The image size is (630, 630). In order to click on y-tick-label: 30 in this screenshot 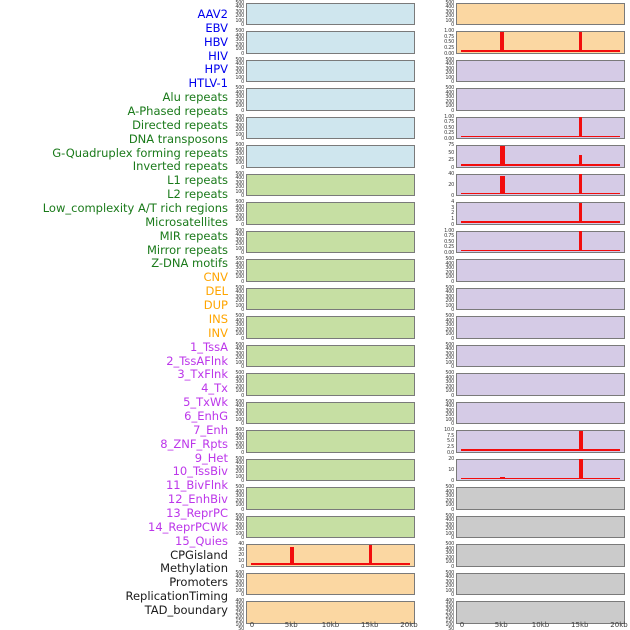, I will do `click(241, 549)`.